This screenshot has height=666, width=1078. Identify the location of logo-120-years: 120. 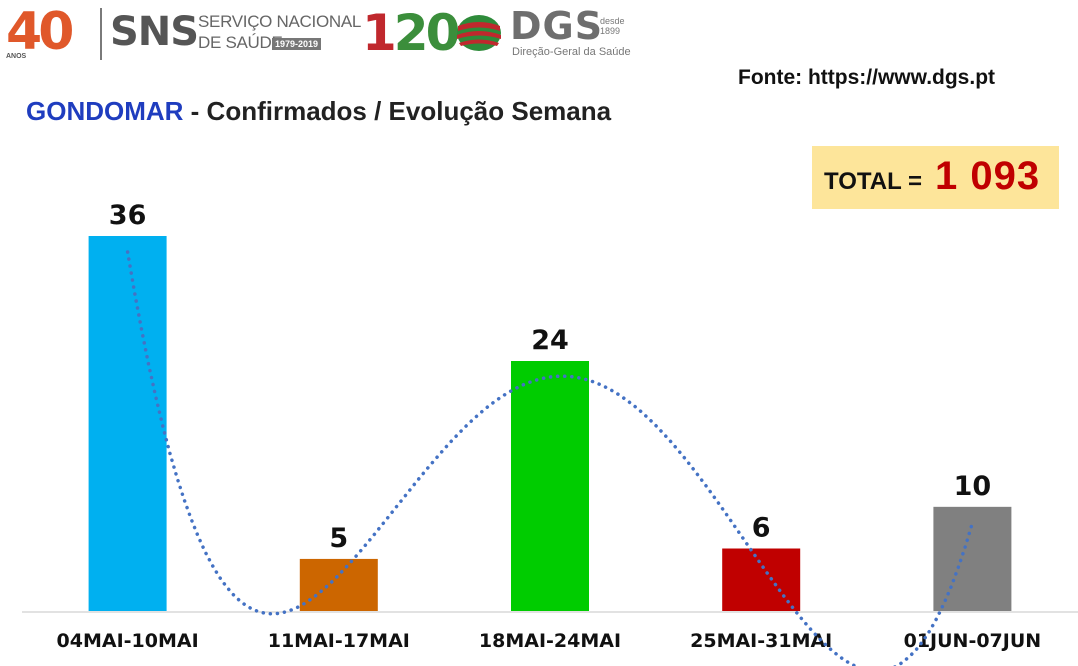
(411, 33).